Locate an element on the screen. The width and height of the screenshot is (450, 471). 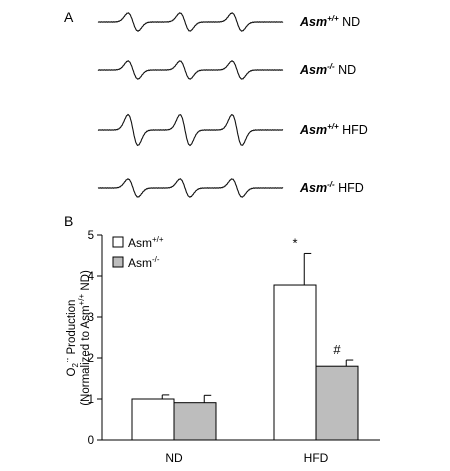
y-tick-label: 0 is located at coordinates (91, 441).